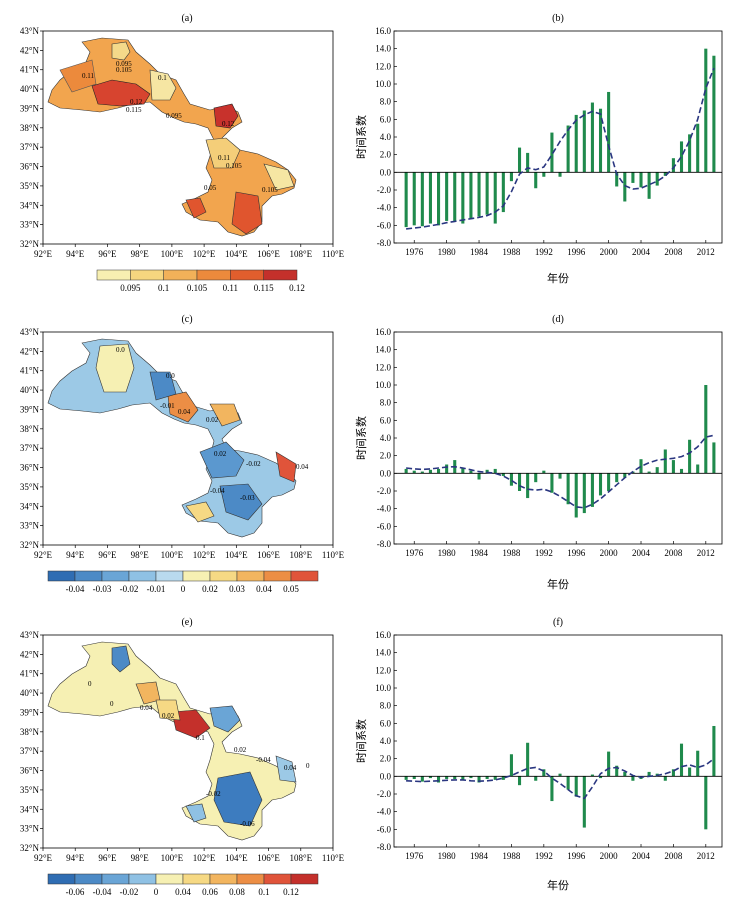 This screenshot has height=915, width=743. What do you see at coordinates (544, 856) in the screenshot?
I see `x-tick-label: 1992` at bounding box center [544, 856].